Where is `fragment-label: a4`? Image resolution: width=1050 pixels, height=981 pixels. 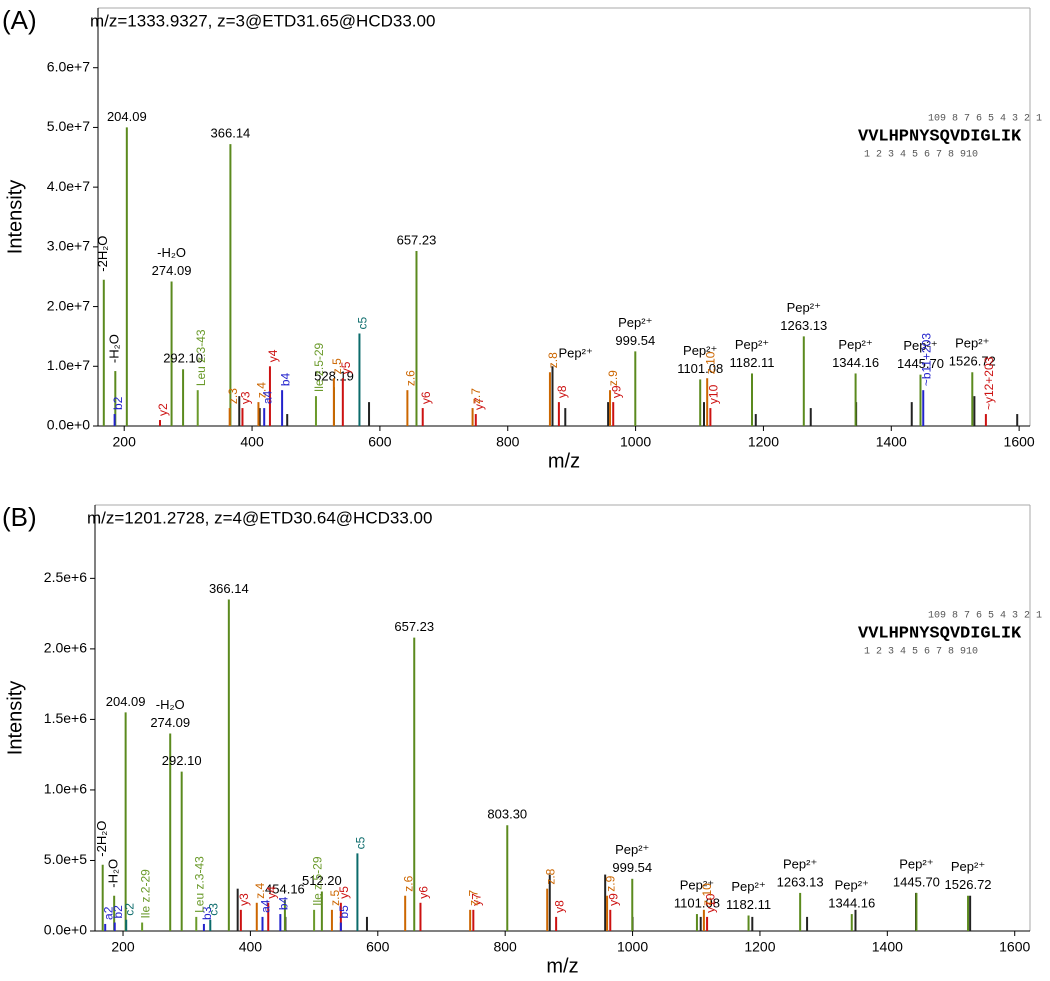
fragment-label: a4 is located at coordinates (267, 397).